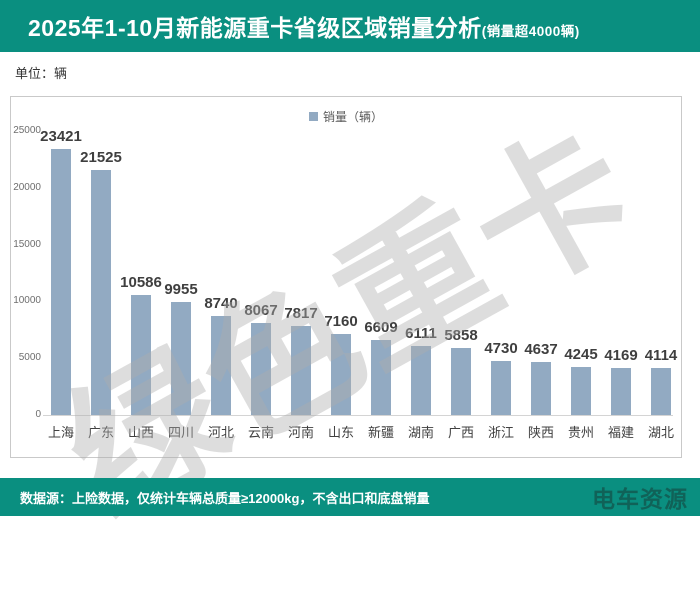 The height and width of the screenshot is (596, 700). What do you see at coordinates (341, 321) in the screenshot?
I see `bar-value-label: 7160` at bounding box center [341, 321].